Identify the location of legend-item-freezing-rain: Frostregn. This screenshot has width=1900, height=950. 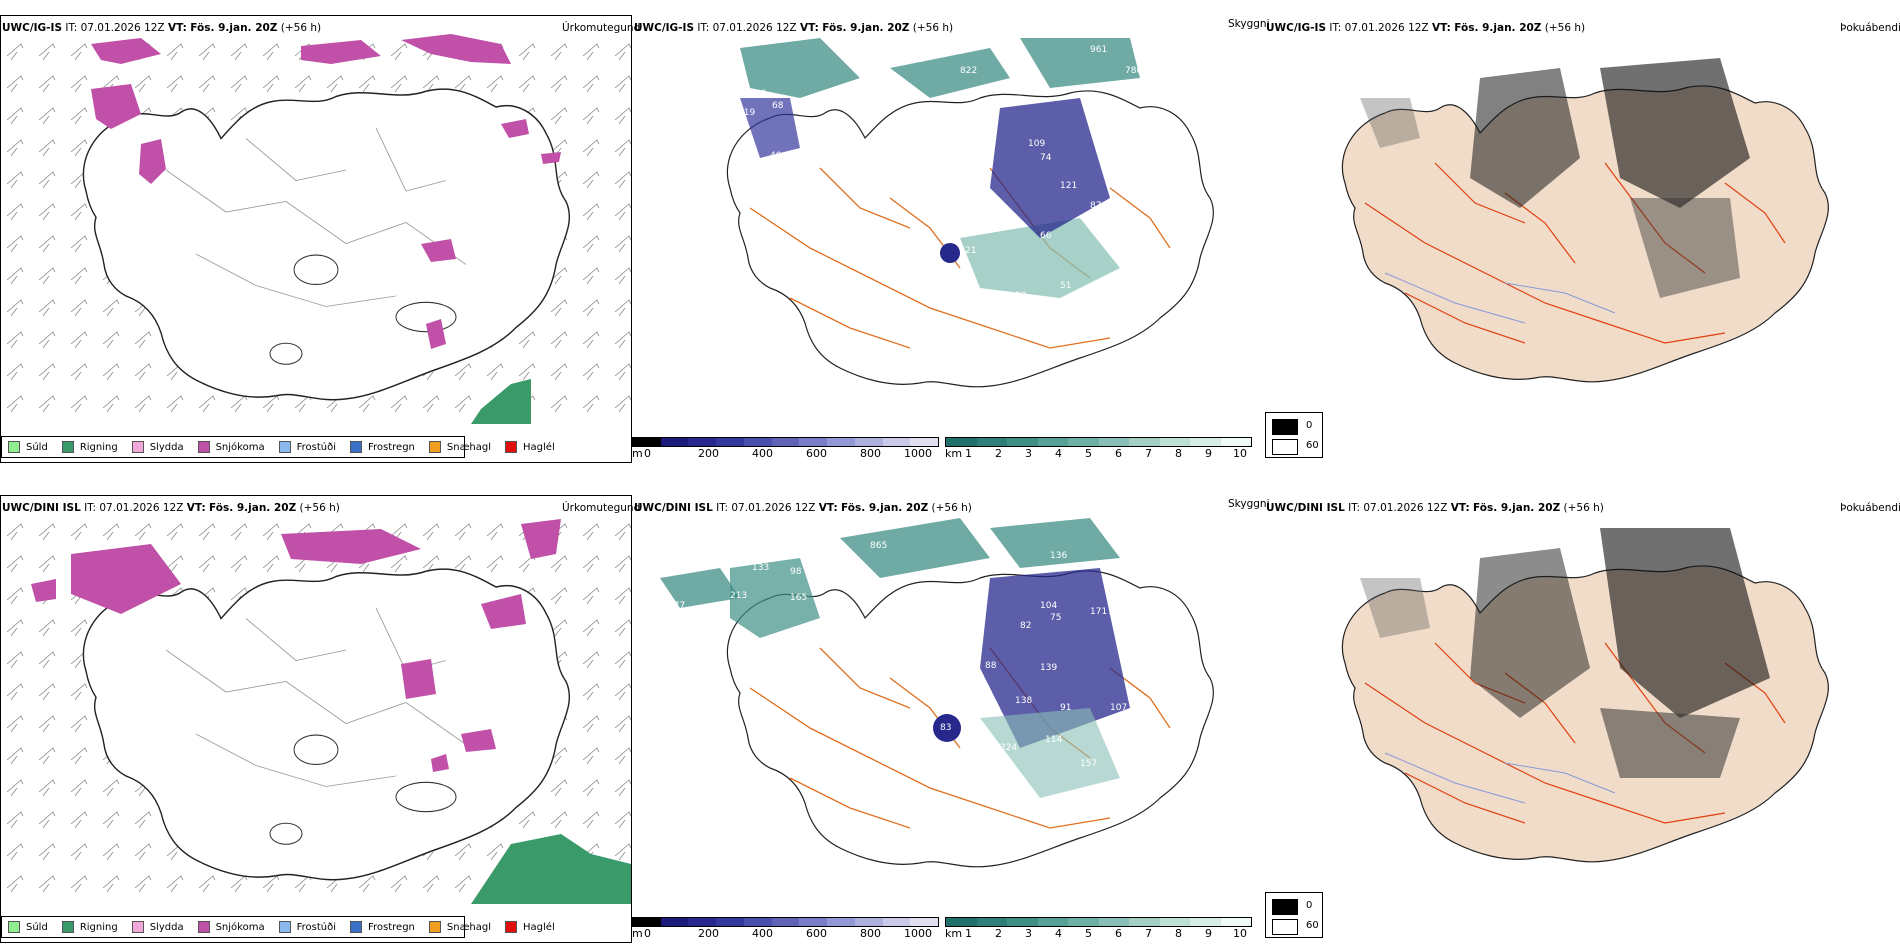
(382, 447).